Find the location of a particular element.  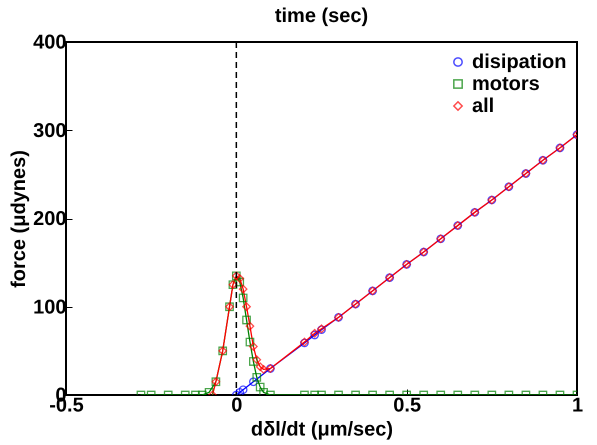

legend-label: disipation is located at coordinates (519, 62).